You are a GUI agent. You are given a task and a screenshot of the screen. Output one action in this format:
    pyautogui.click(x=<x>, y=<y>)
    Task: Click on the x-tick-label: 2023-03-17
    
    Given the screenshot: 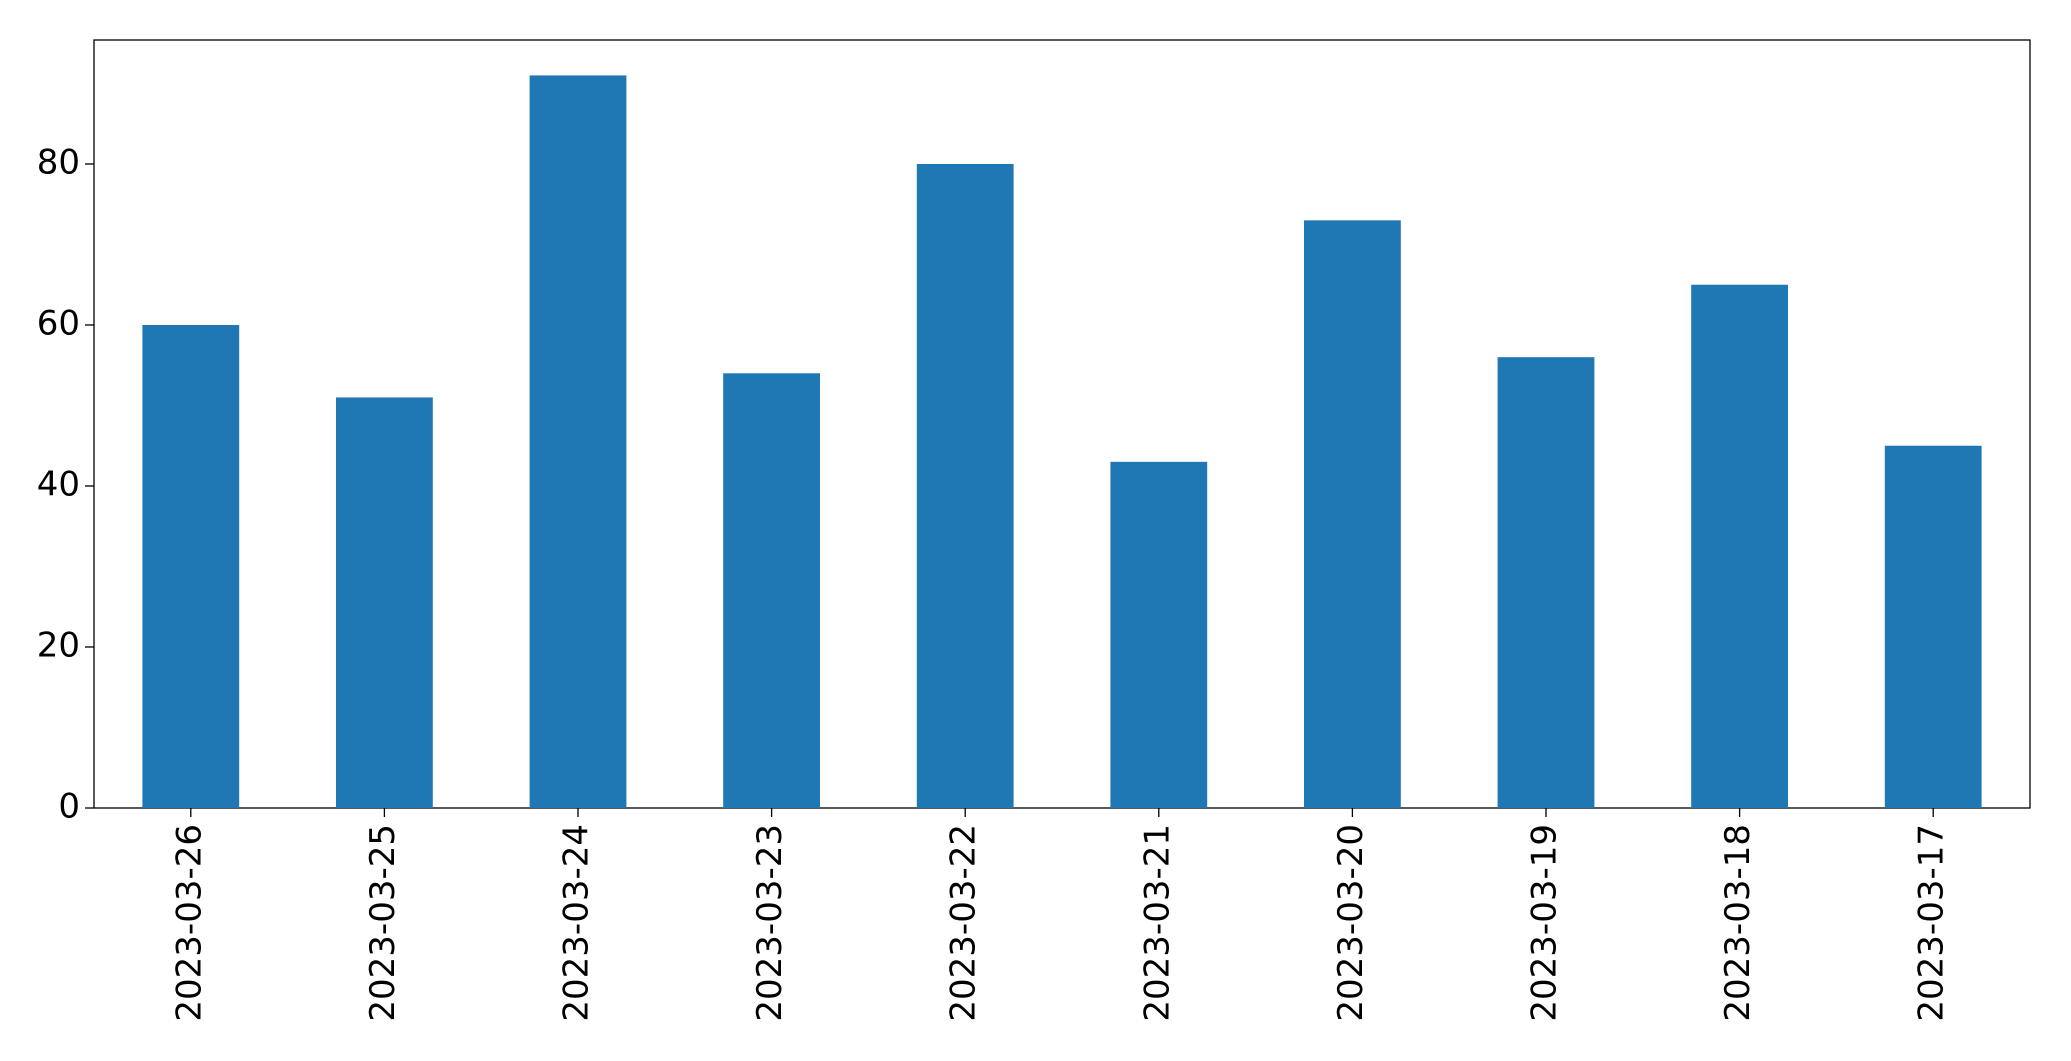 What is the action you would take?
    pyautogui.click(x=1932, y=923)
    